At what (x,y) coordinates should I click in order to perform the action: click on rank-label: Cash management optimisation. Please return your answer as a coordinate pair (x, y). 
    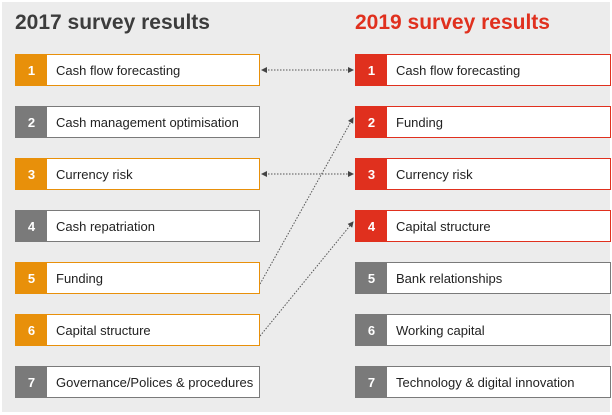
    Looking at the image, I should click on (147, 122).